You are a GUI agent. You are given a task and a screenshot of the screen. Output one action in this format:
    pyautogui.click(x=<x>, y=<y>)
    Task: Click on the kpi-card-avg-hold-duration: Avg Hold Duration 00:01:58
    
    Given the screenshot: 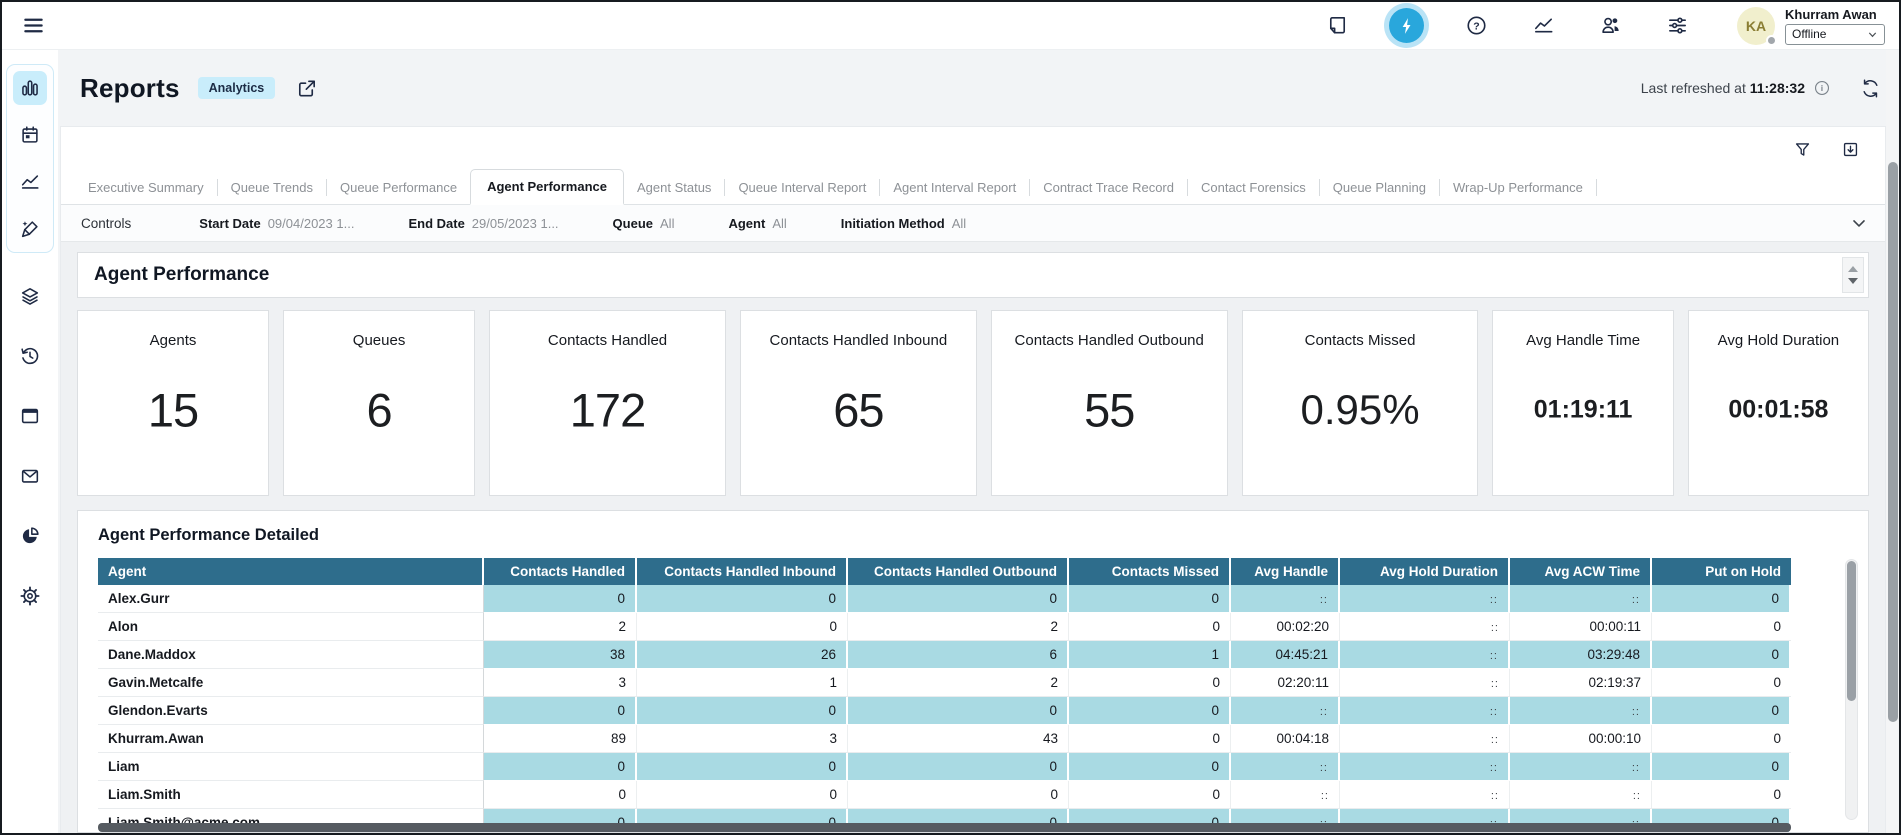 What is the action you would take?
    pyautogui.click(x=1778, y=403)
    